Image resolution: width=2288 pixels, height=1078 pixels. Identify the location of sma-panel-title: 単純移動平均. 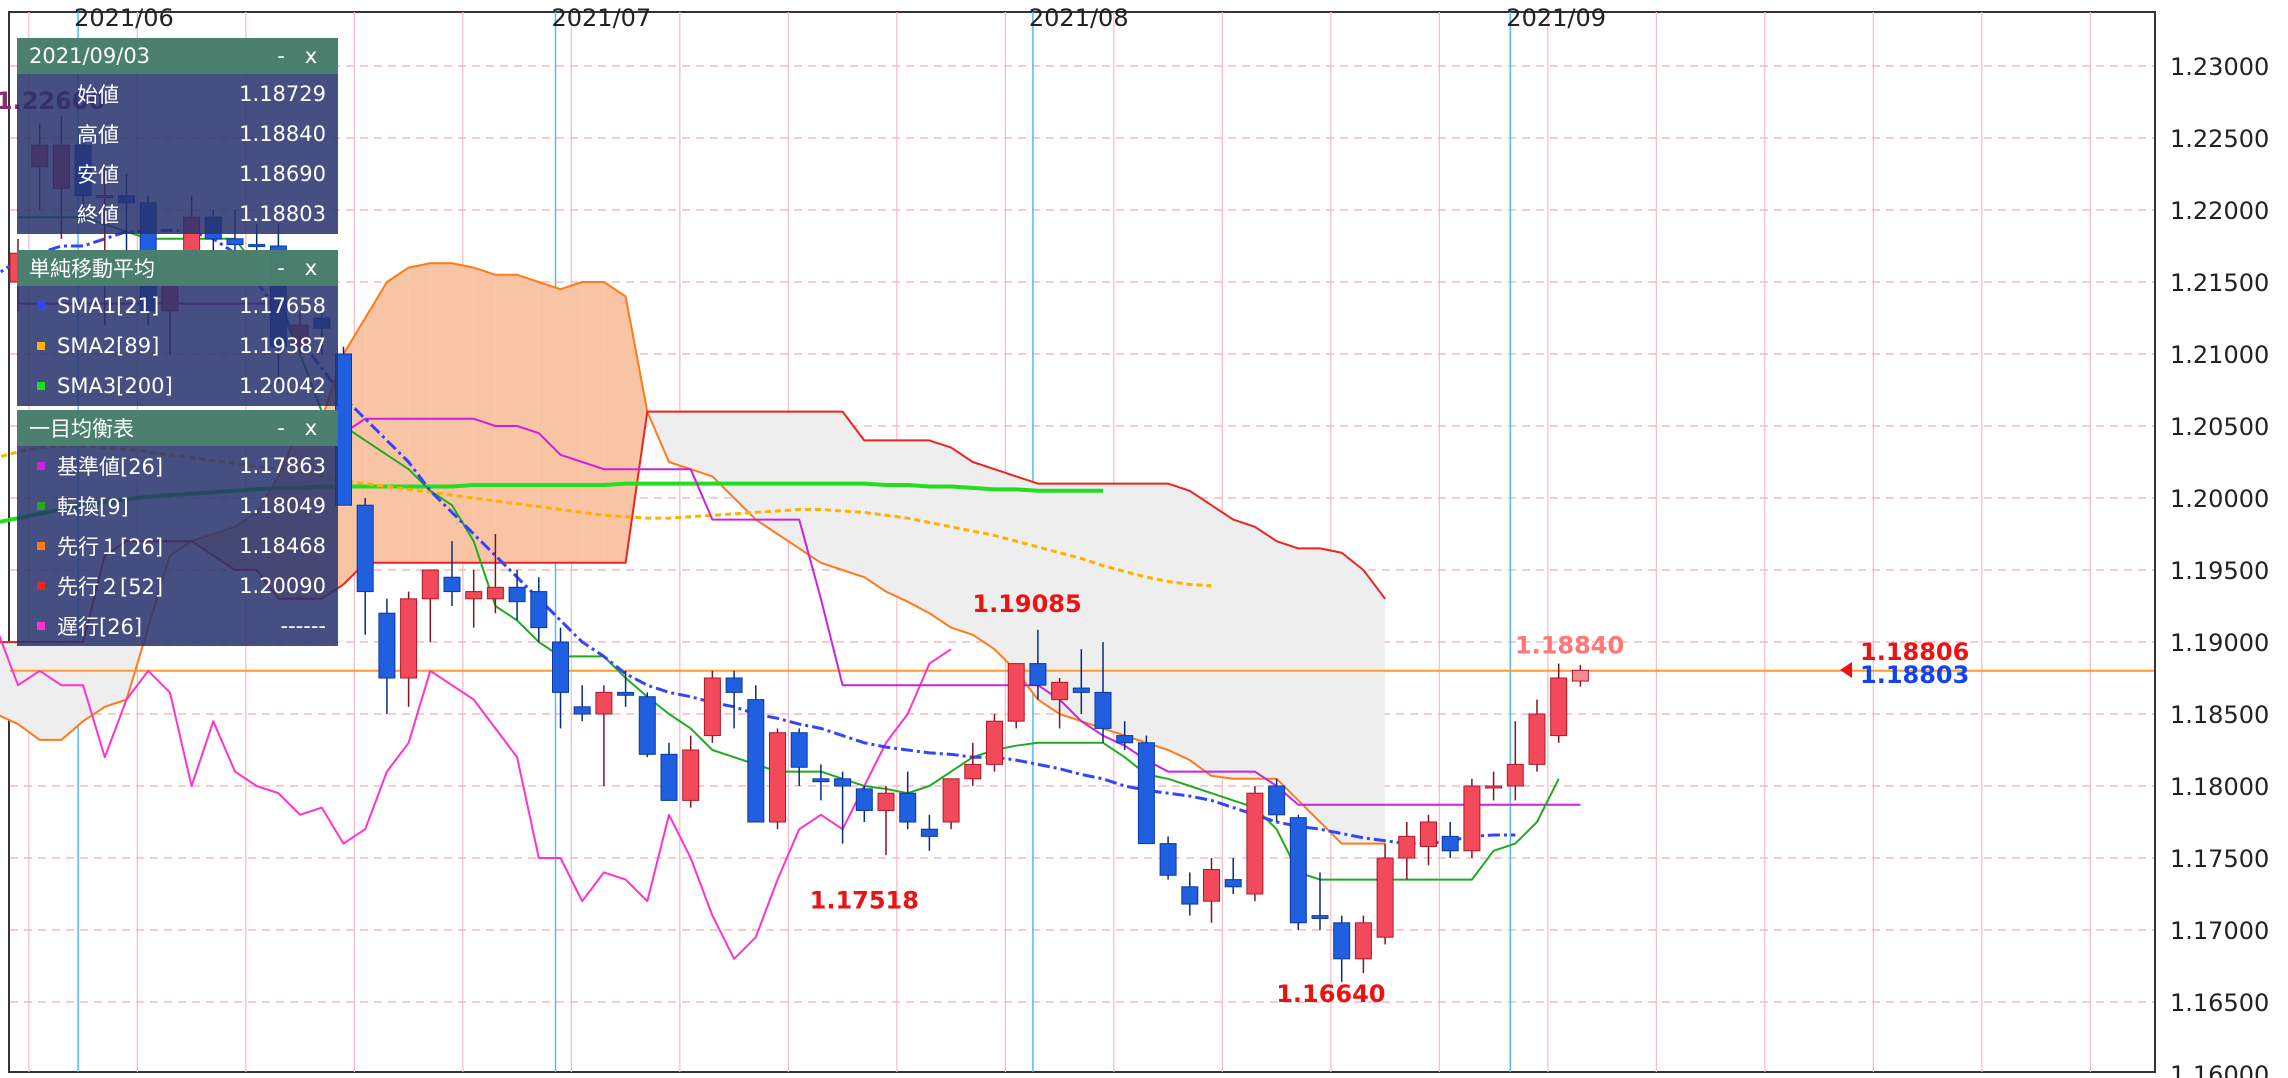
(92, 269).